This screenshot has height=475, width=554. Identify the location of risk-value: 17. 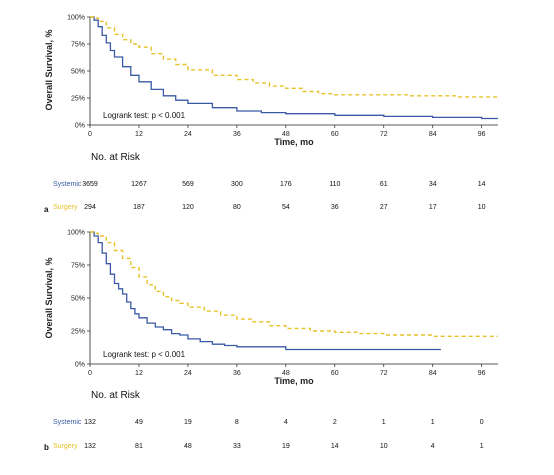
(433, 207).